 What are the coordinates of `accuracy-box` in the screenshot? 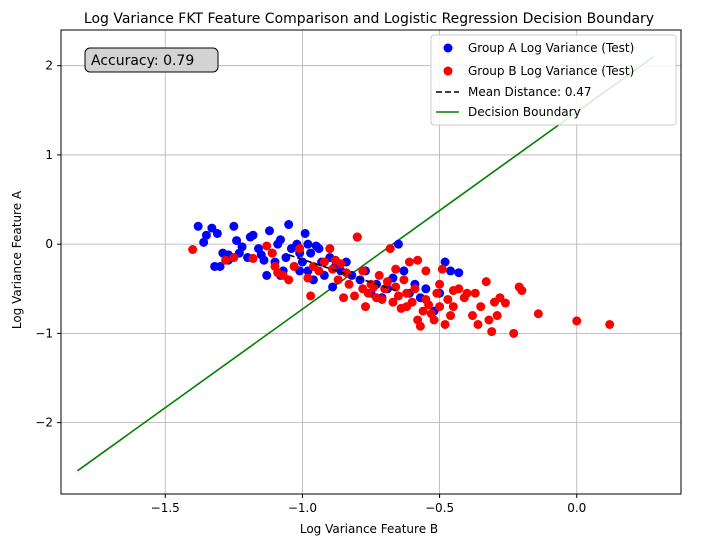 It's located at (151, 60).